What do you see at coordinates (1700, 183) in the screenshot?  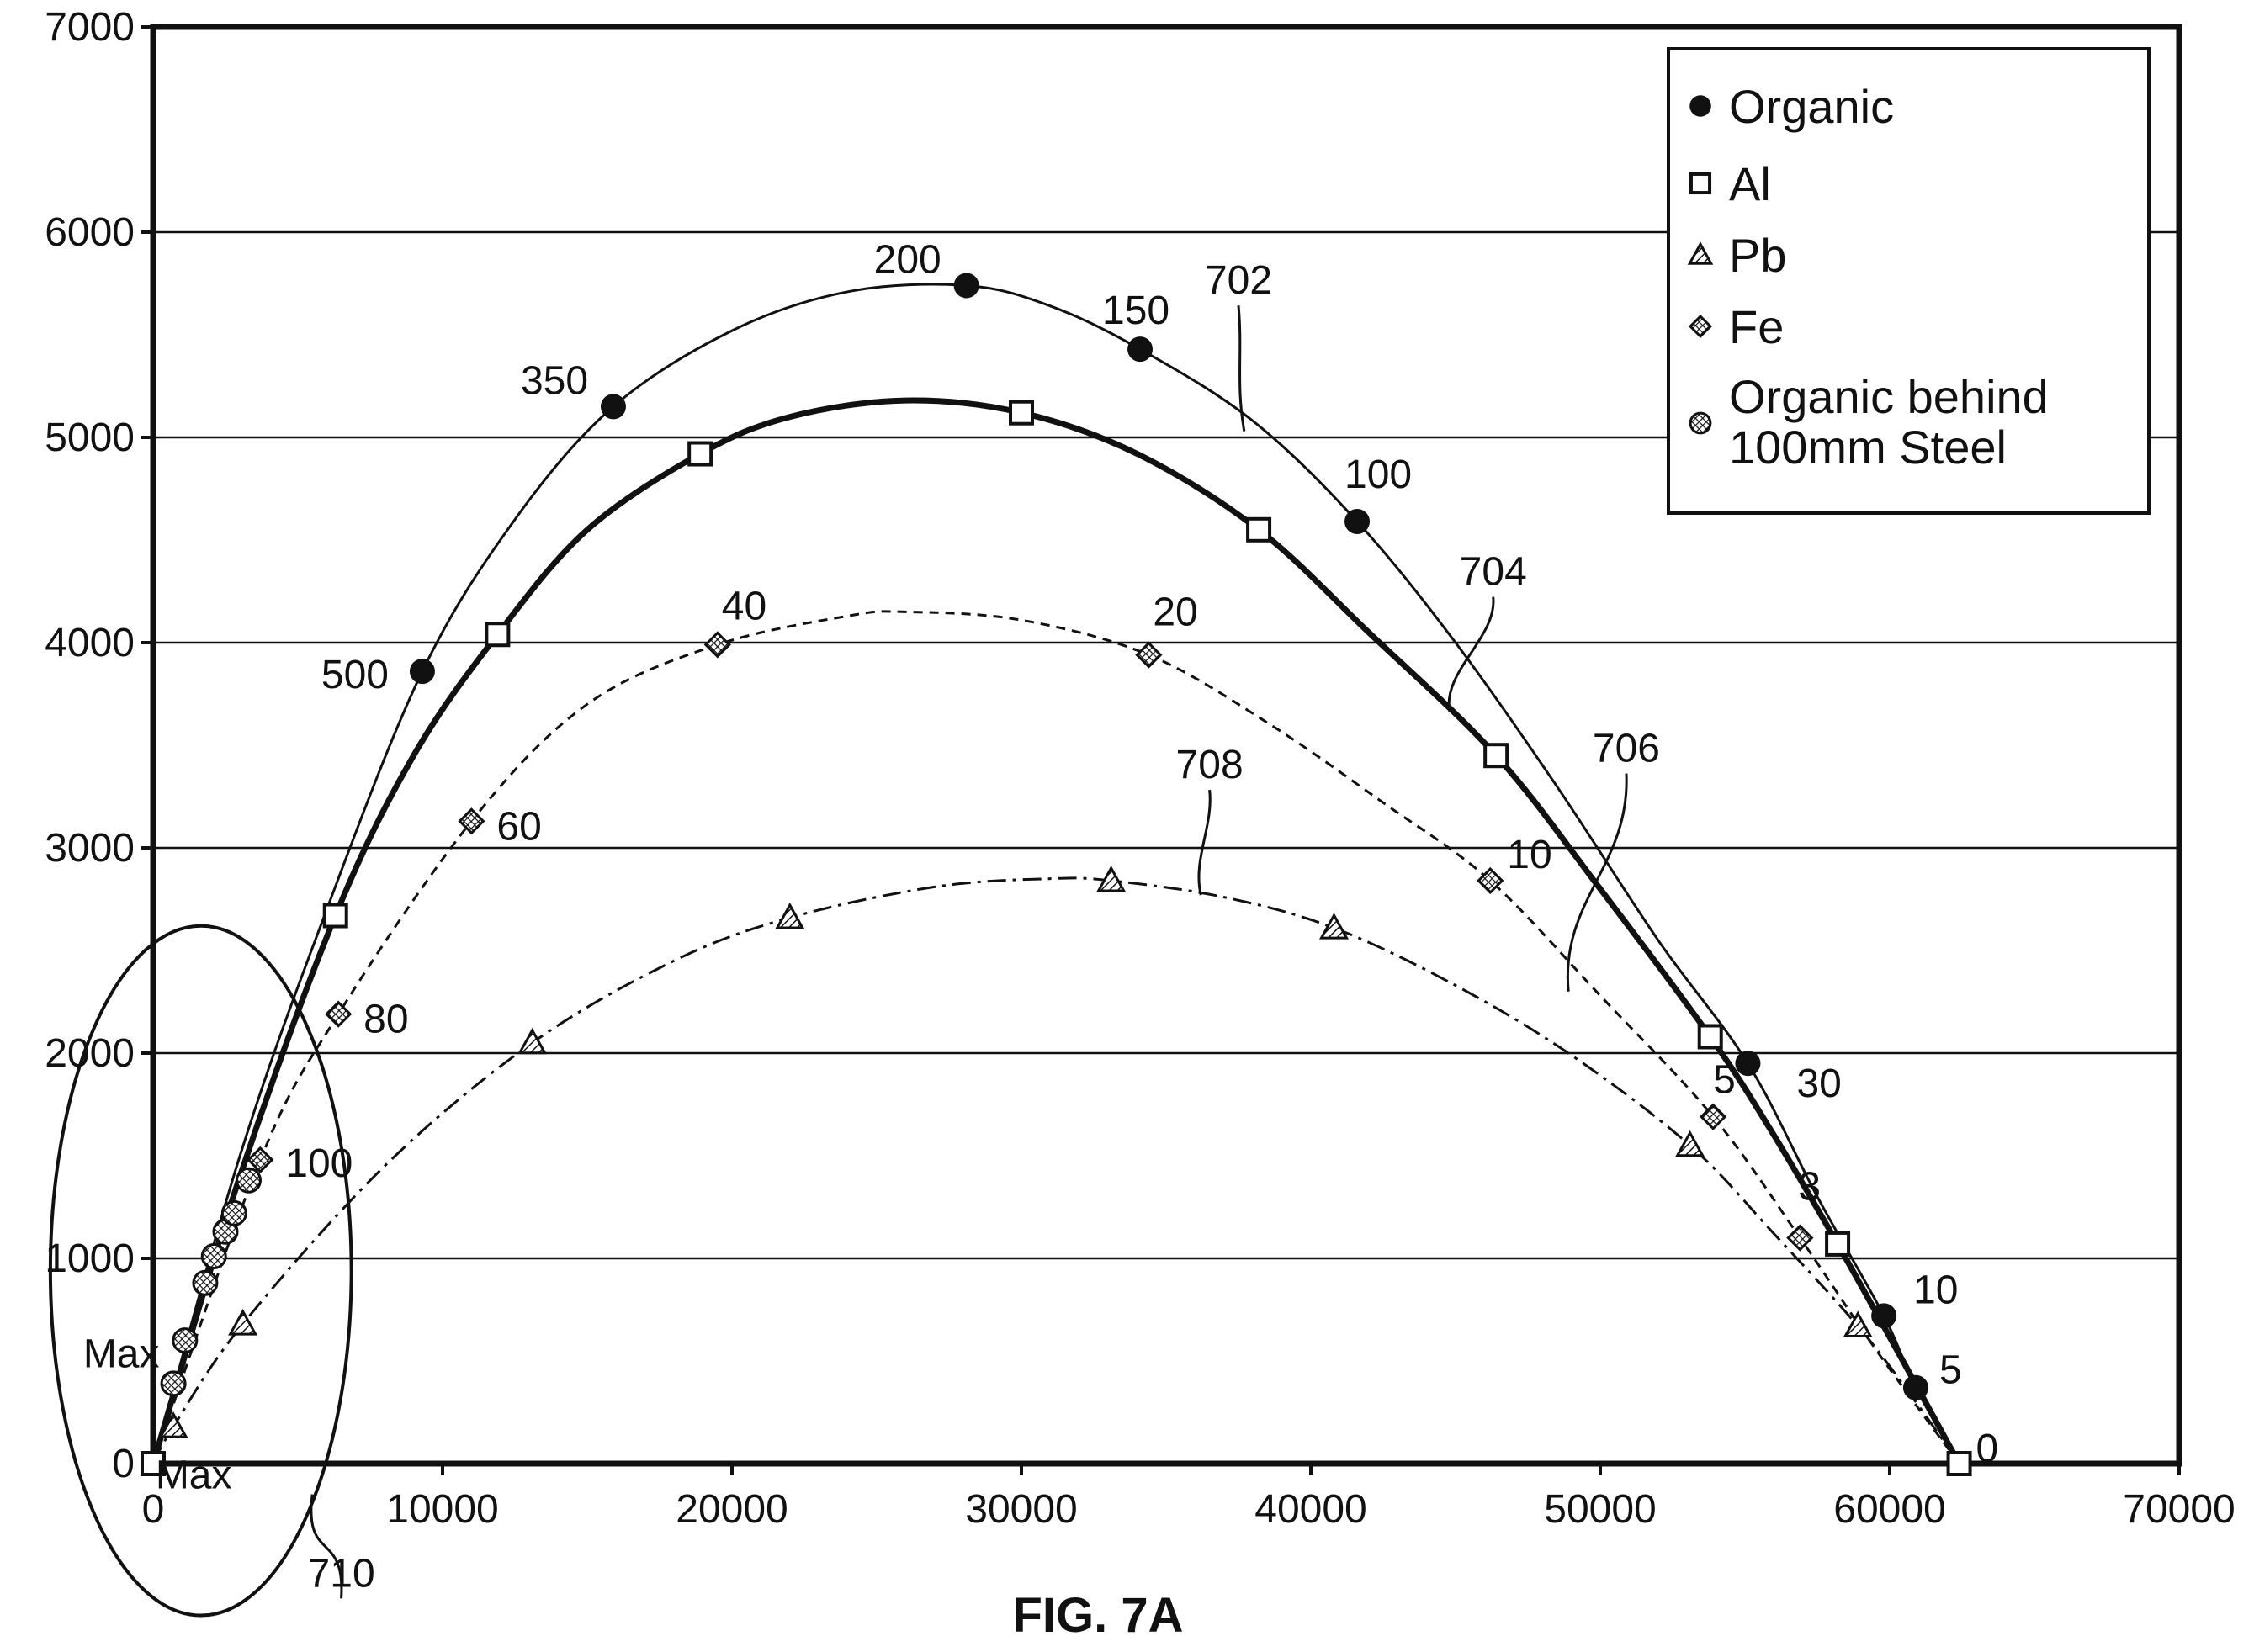 I see `legend-marker-al` at bounding box center [1700, 183].